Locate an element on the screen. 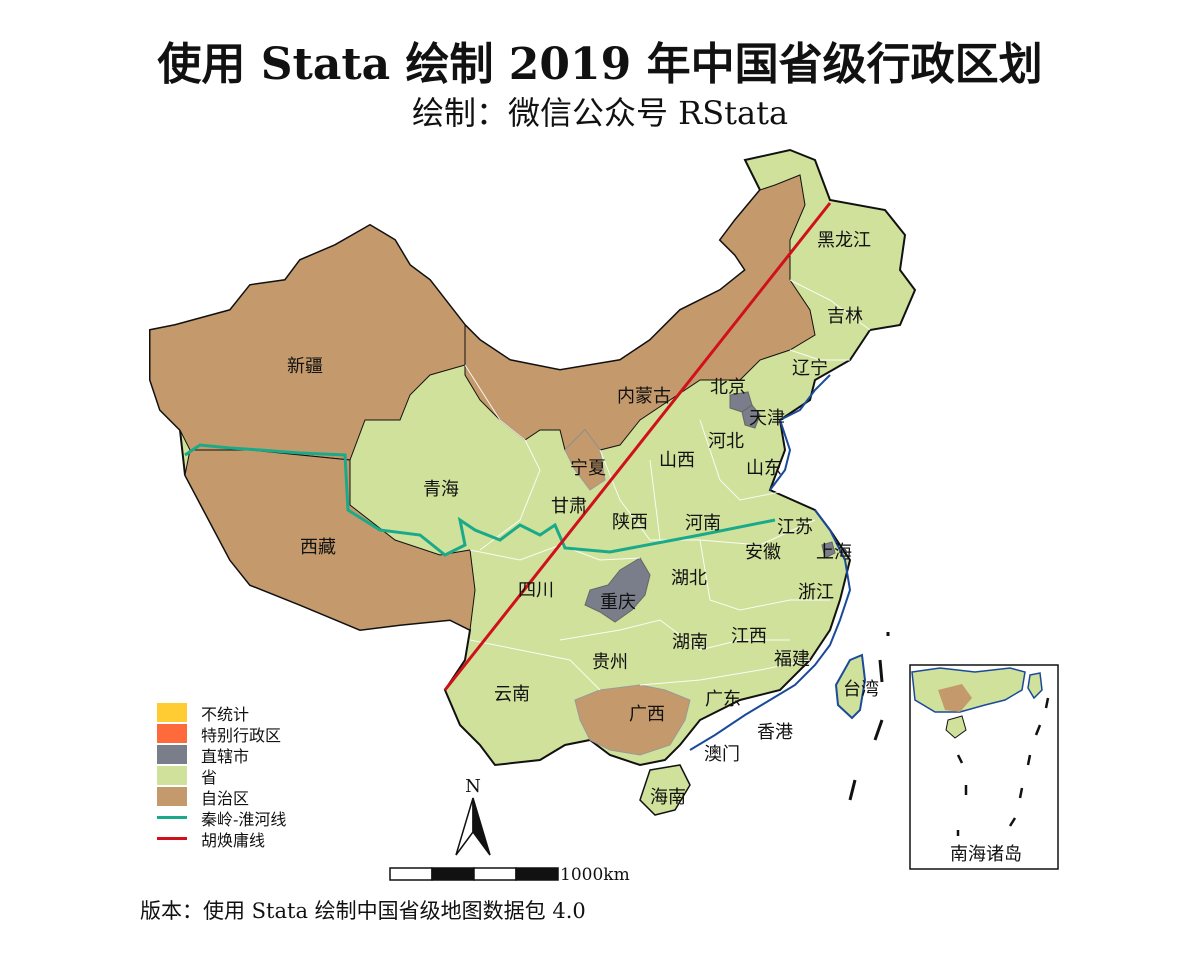  island-hainan-shape is located at coordinates (665, 790).